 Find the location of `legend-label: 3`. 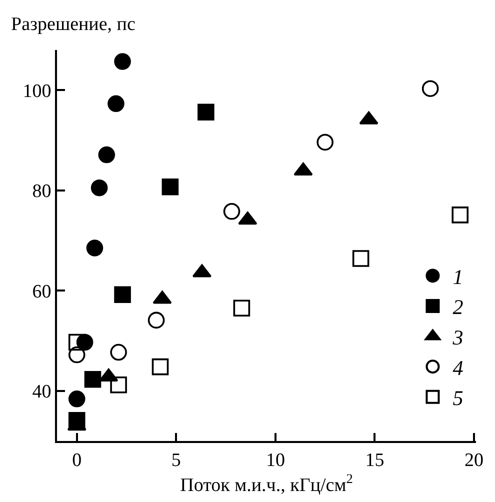

legend-label: 3 is located at coordinates (458, 337).